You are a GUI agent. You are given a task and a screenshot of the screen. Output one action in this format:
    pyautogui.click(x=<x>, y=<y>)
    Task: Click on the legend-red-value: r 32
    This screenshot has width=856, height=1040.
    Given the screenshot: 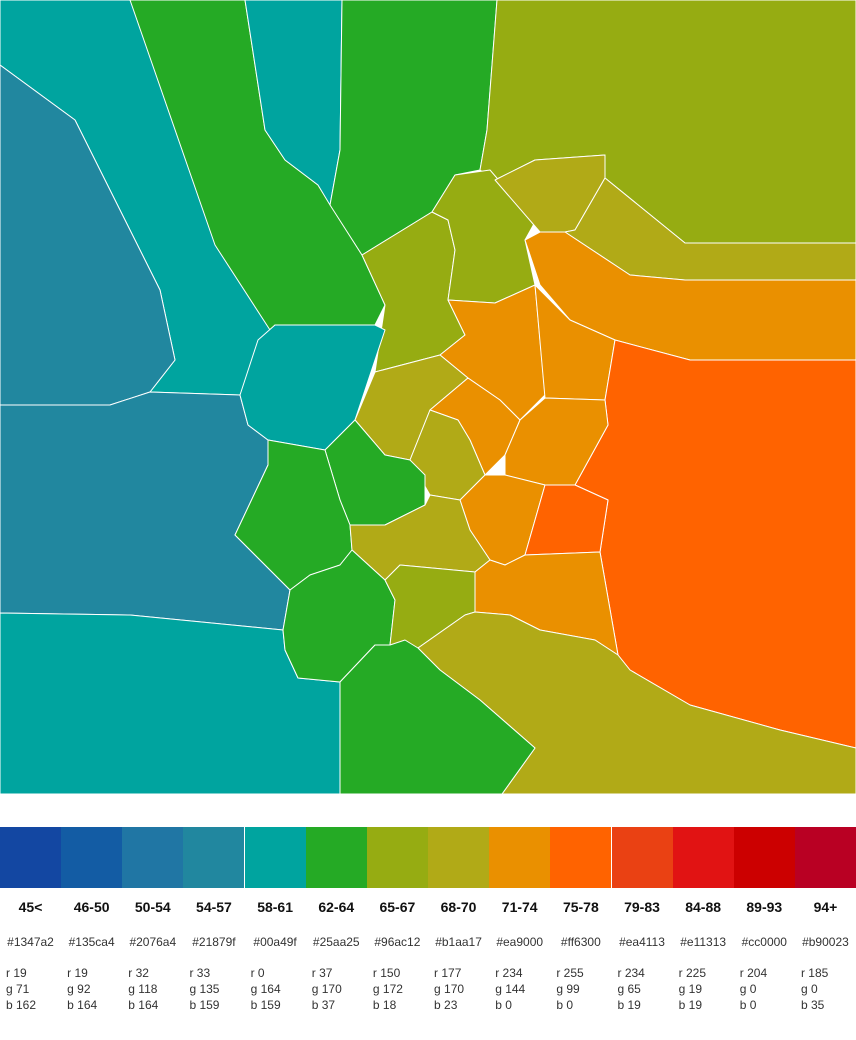 What is the action you would take?
    pyautogui.click(x=138, y=973)
    